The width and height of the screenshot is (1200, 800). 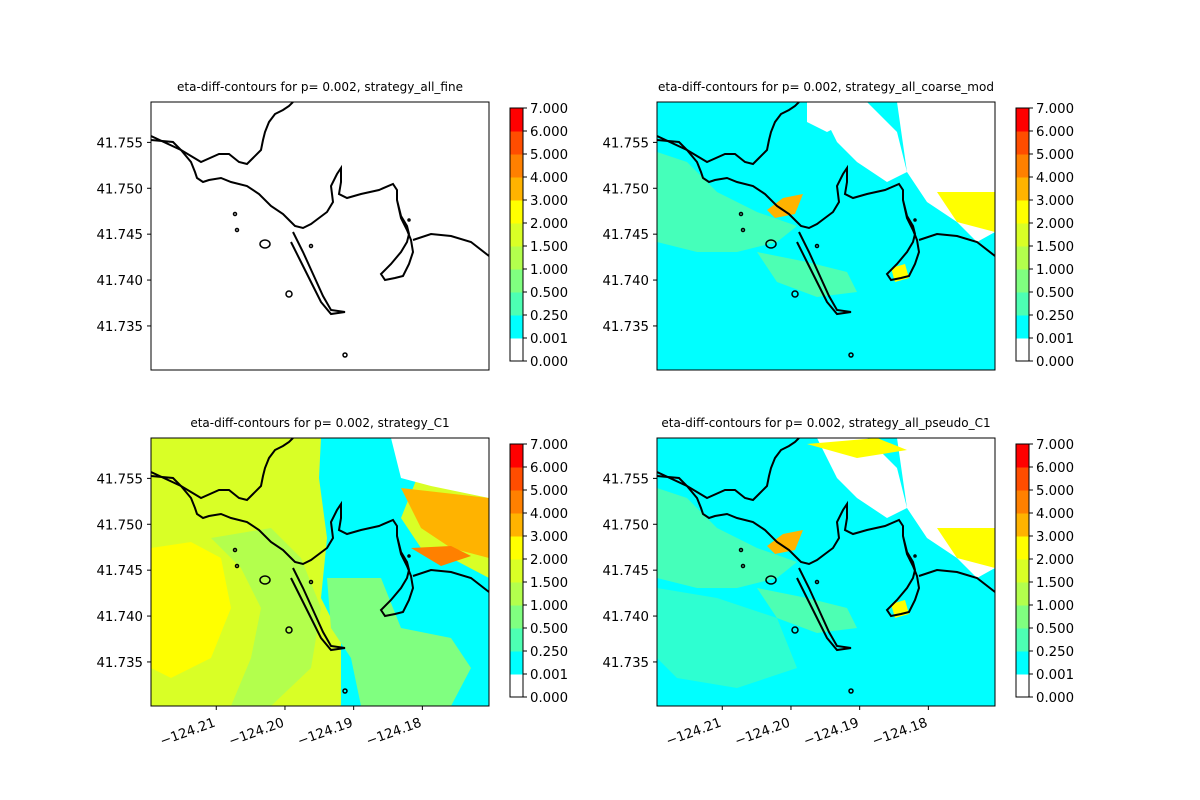 What do you see at coordinates (625, 571) in the screenshot?
I see `y-tick-label: 41.745` at bounding box center [625, 571].